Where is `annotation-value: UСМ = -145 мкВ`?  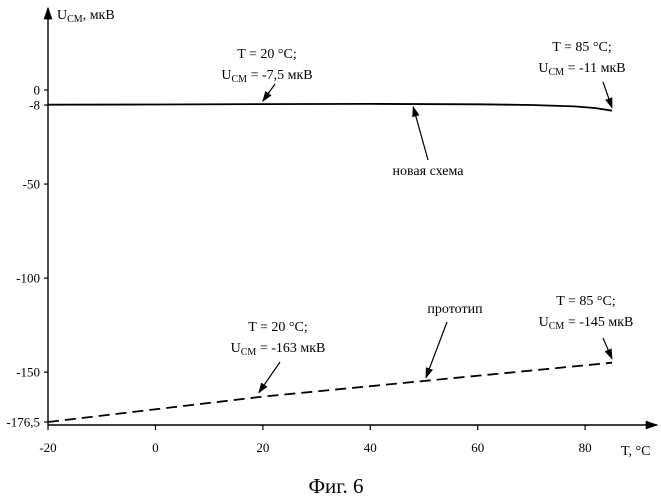 annotation-value: UСМ = -145 мкВ is located at coordinates (586, 323).